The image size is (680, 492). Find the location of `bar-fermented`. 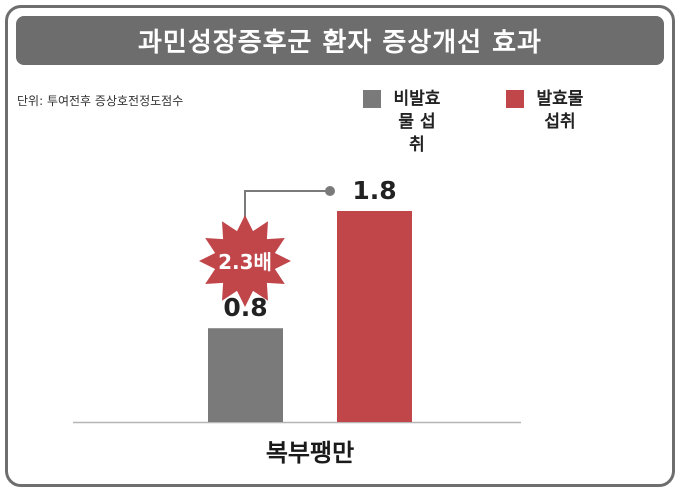

bar-fermented is located at coordinates (374, 316).